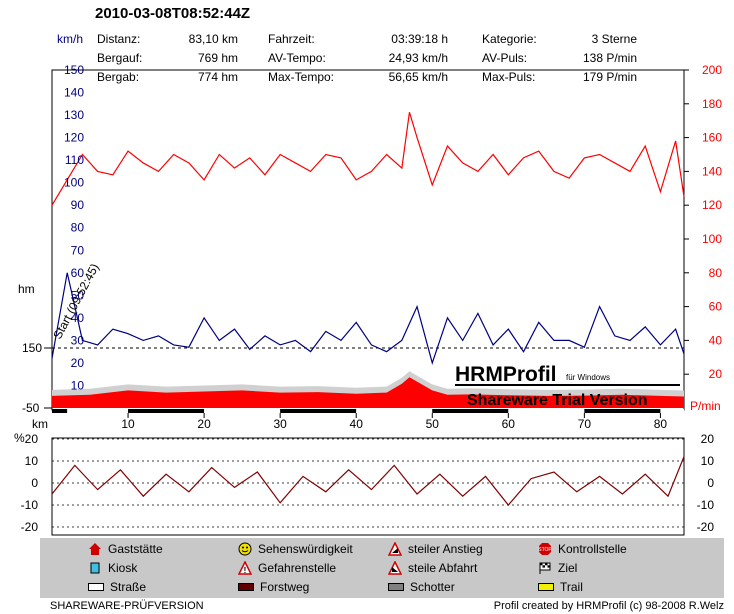 The image size is (734, 614). What do you see at coordinates (285, 587) in the screenshot?
I see `legend-item-label: Forstweg` at bounding box center [285, 587].